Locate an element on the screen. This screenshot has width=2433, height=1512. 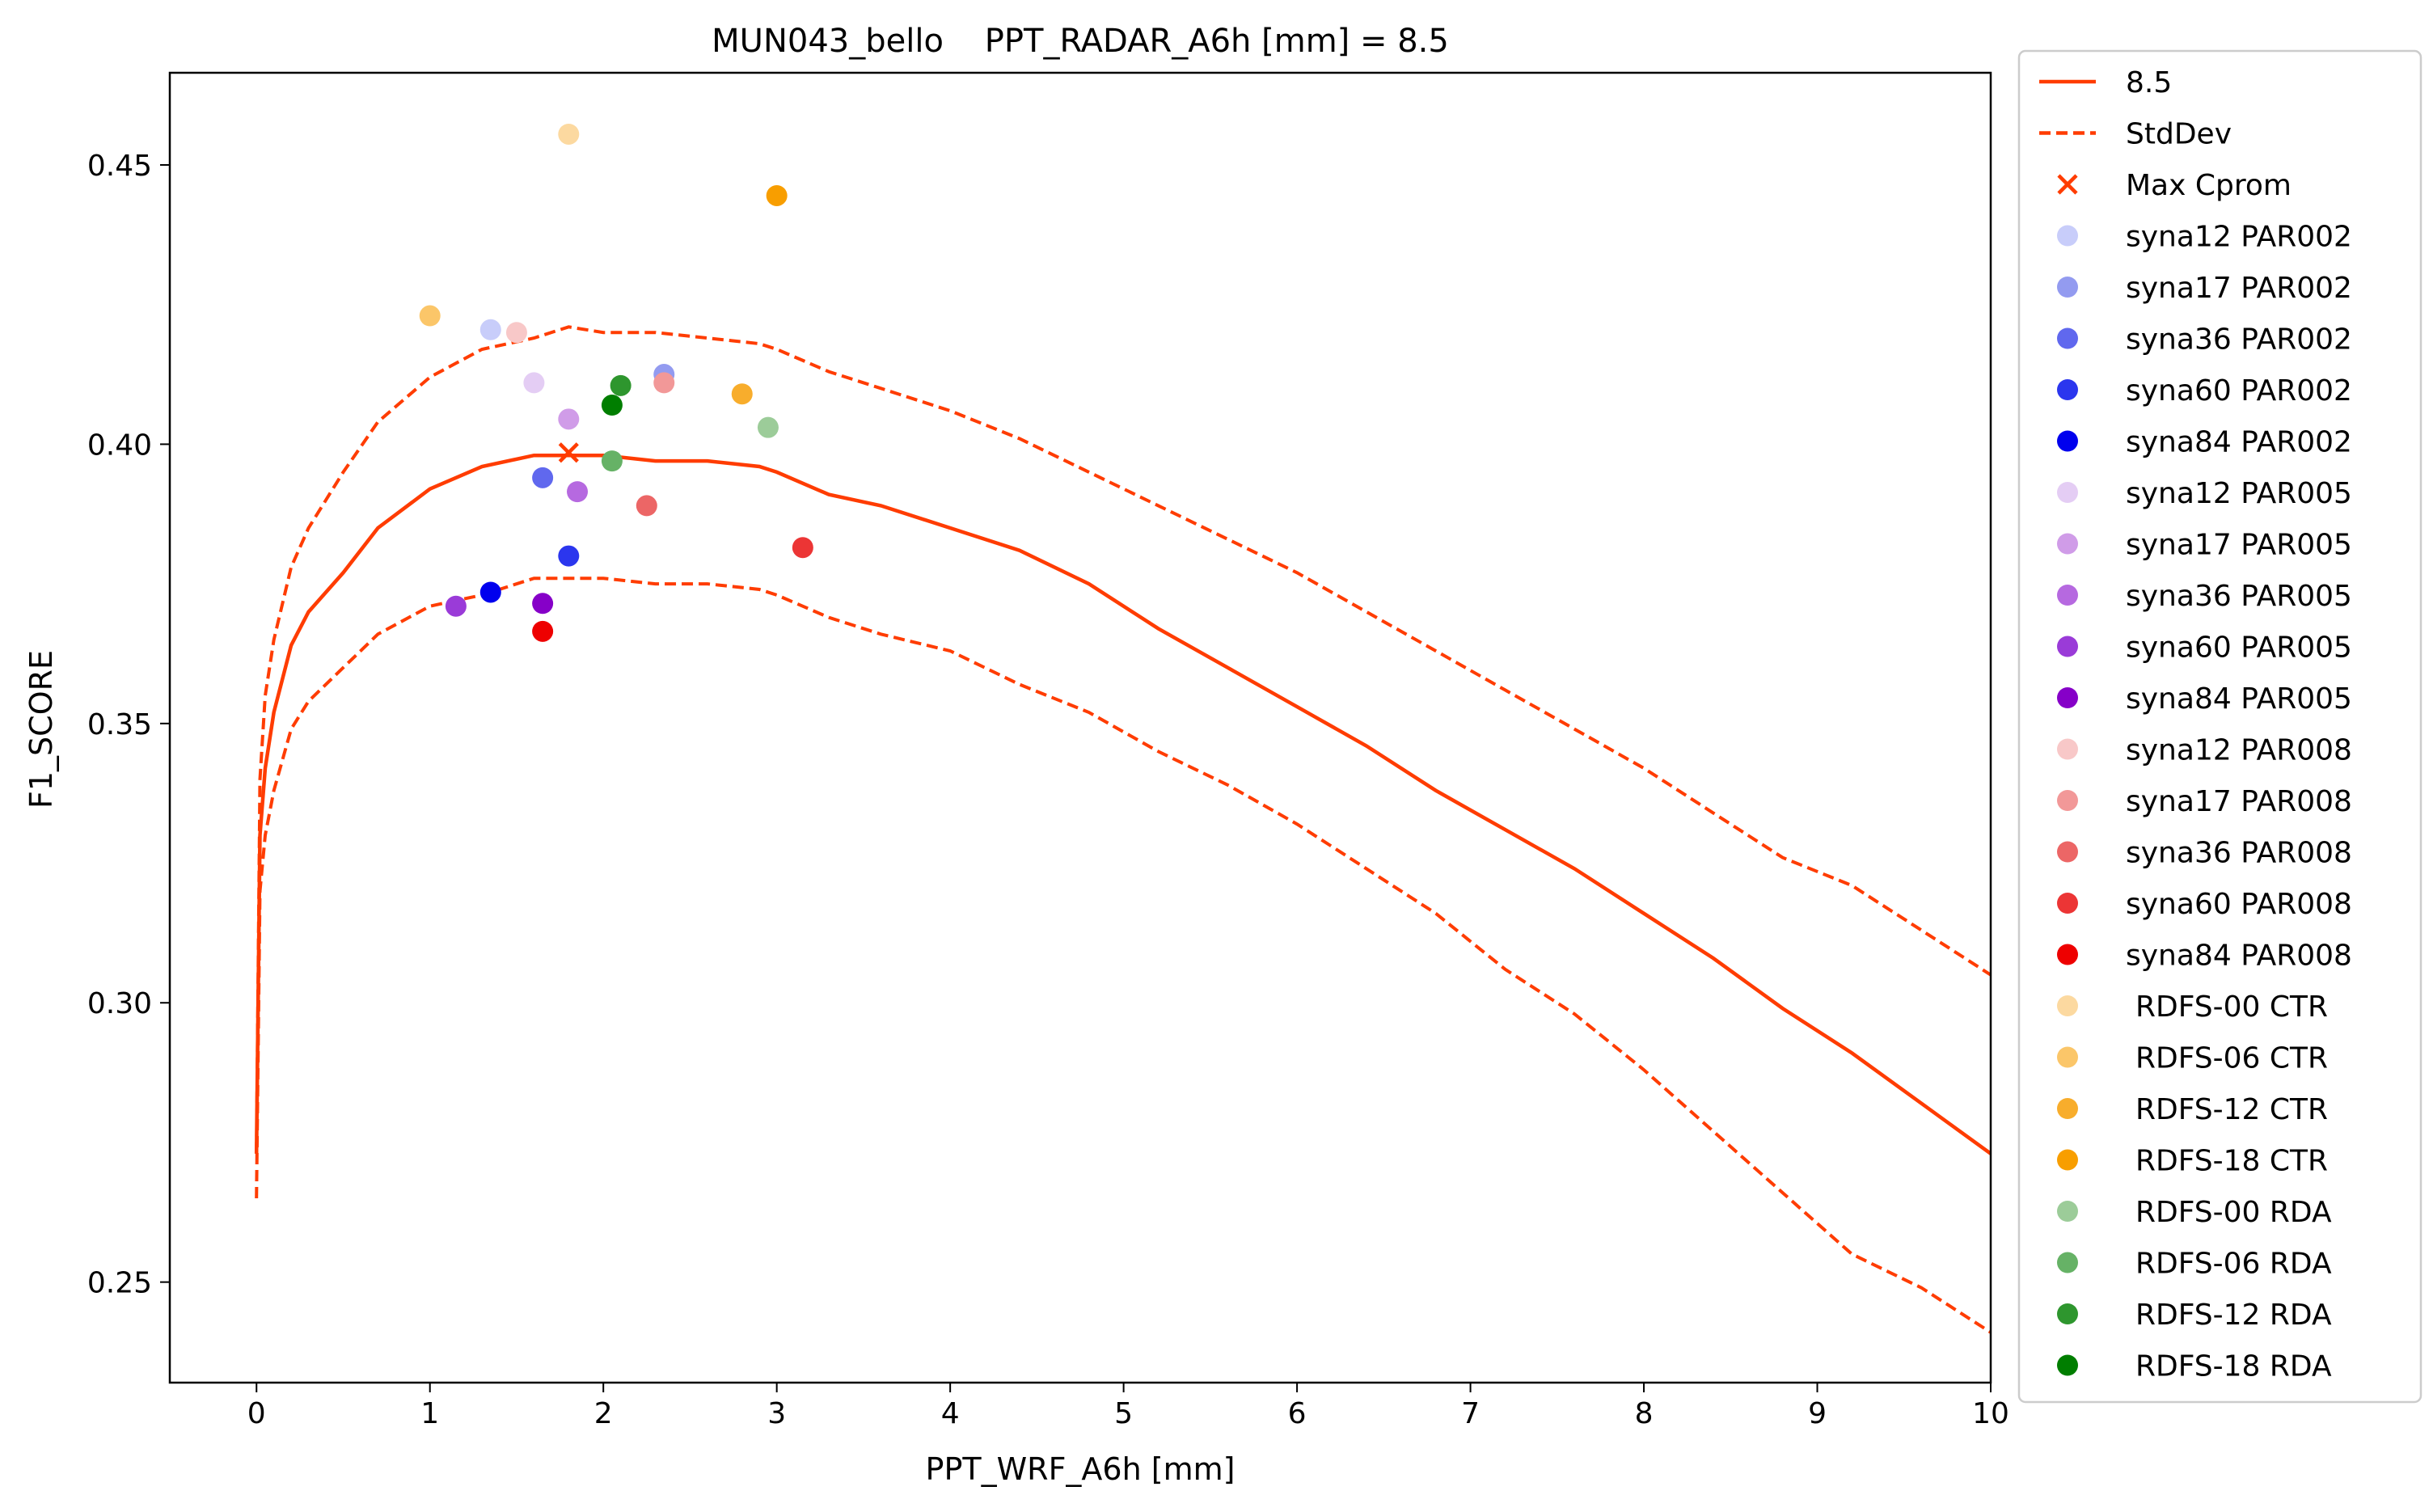
legend-label-2: syna17 PAR002 is located at coordinates (2239, 288).